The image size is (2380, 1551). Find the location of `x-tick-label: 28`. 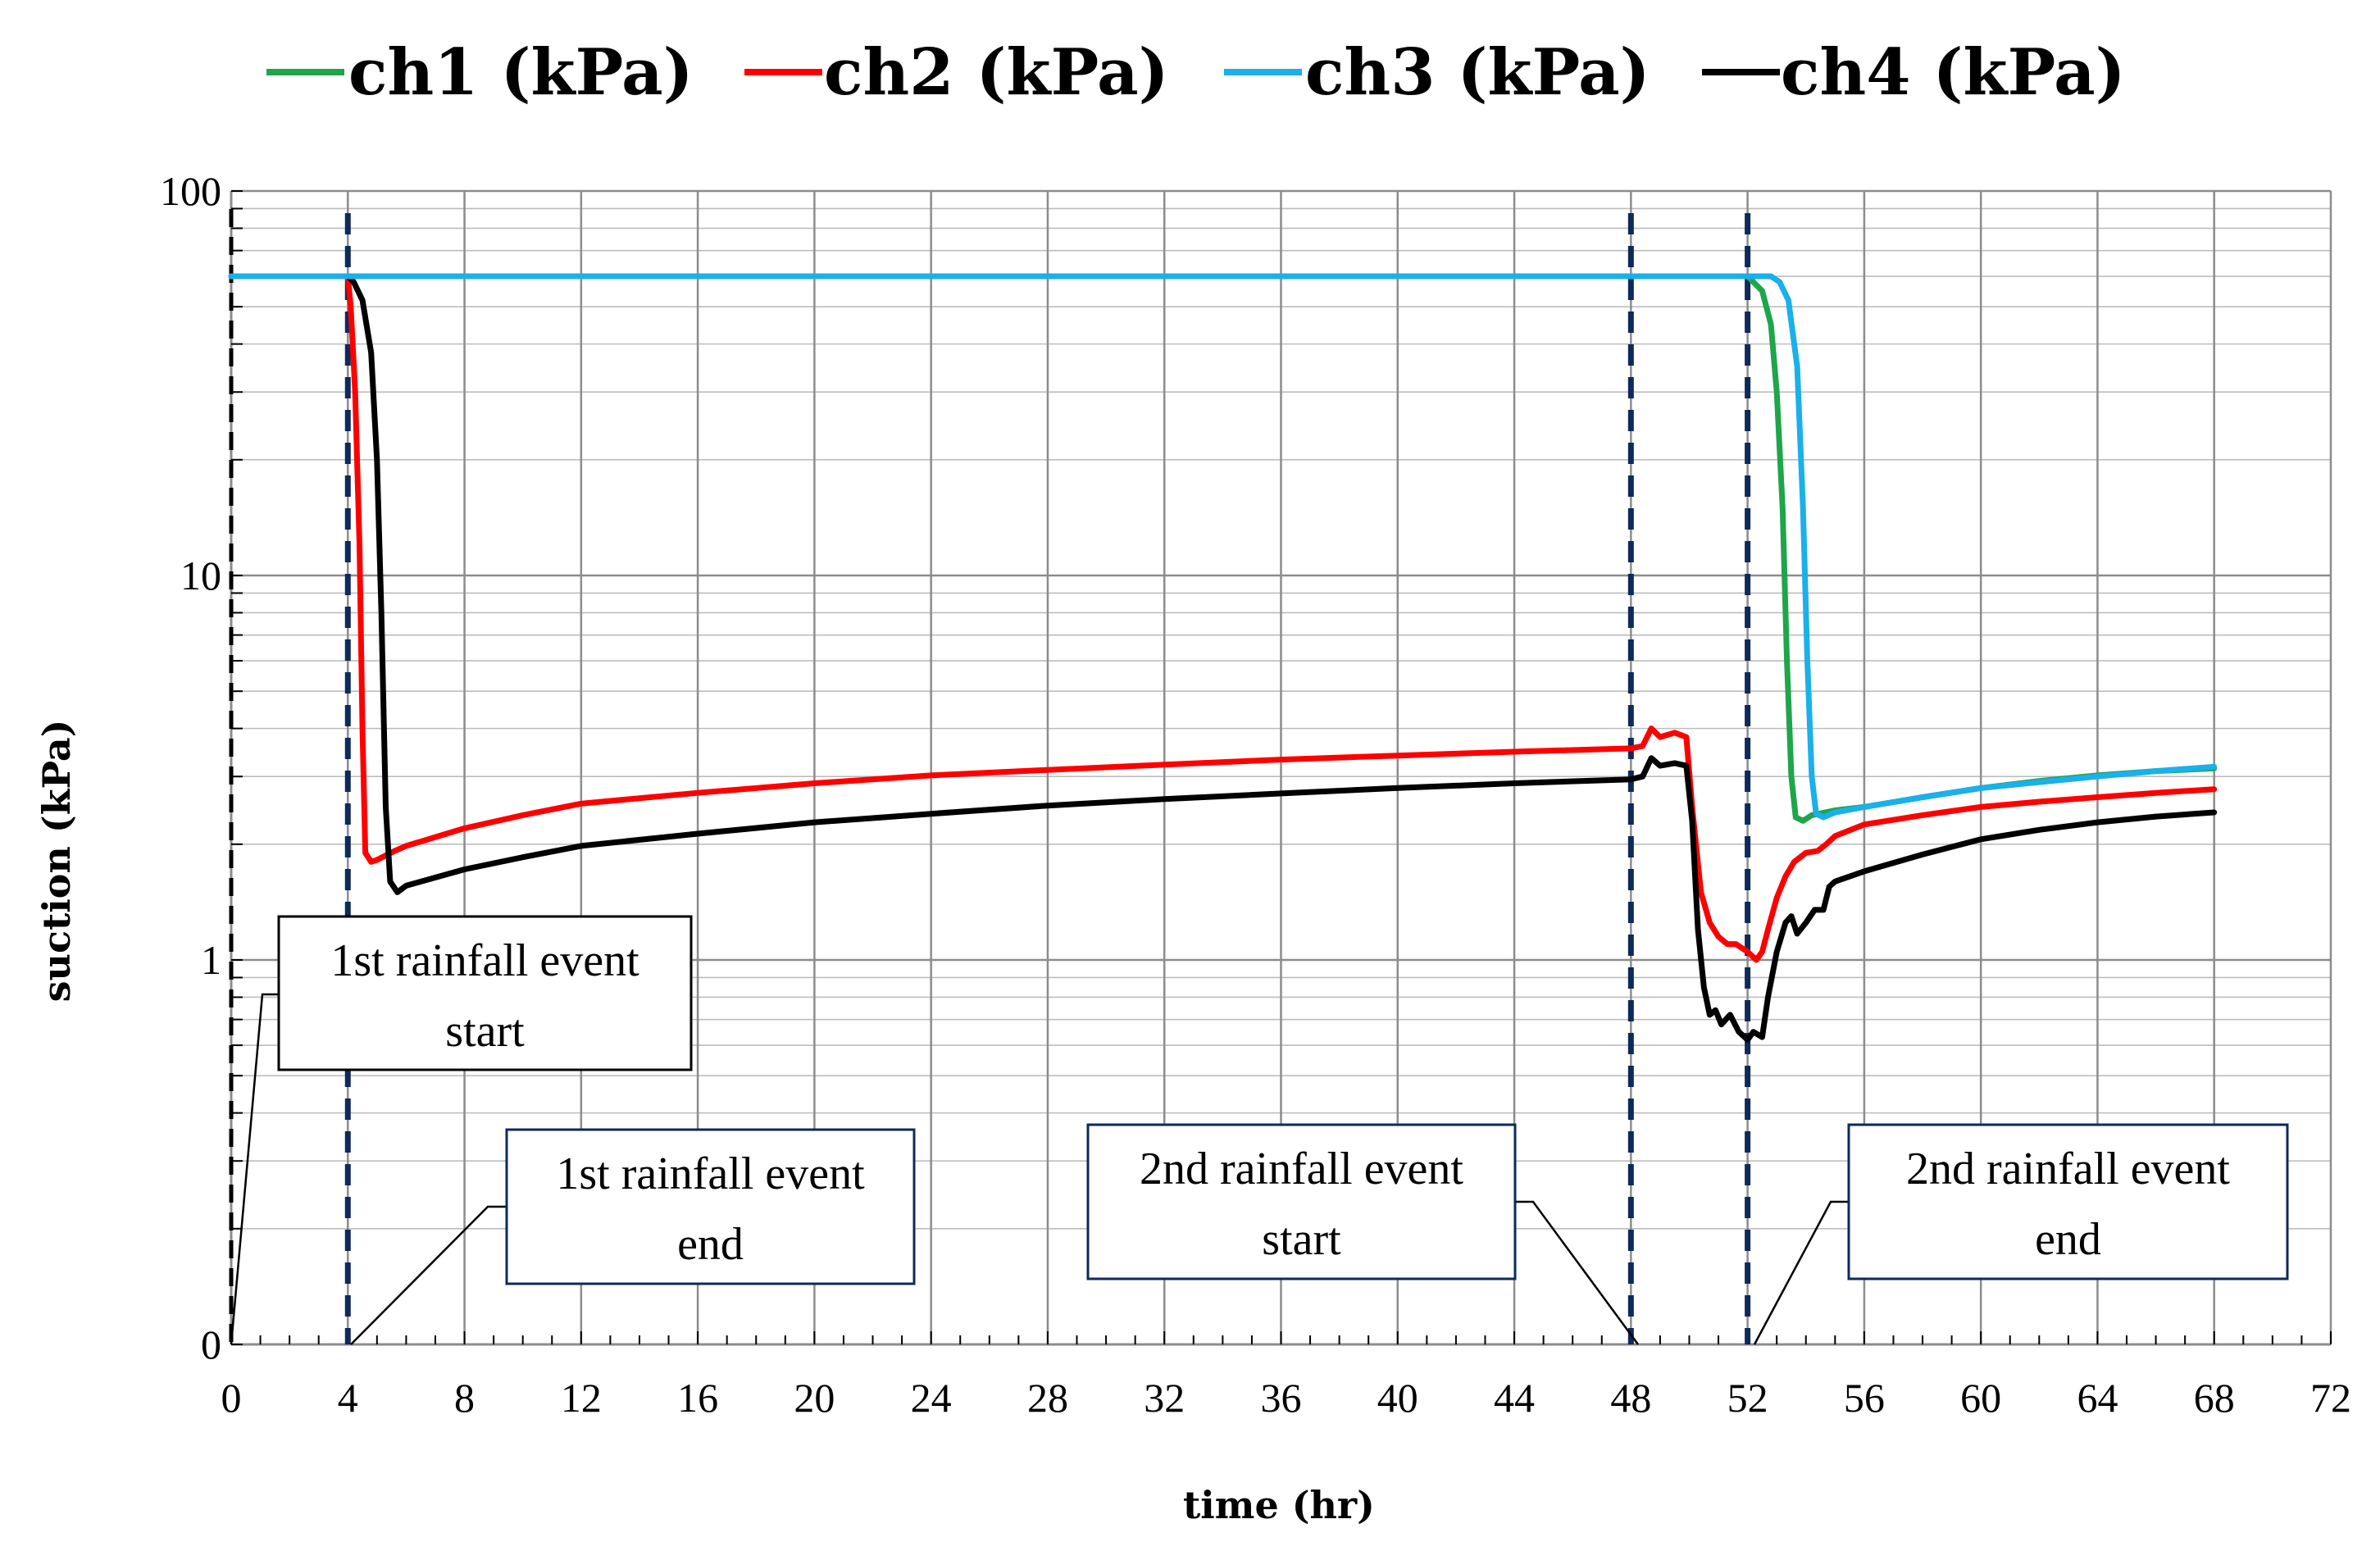

x-tick-label: 28 is located at coordinates (1047, 1398).